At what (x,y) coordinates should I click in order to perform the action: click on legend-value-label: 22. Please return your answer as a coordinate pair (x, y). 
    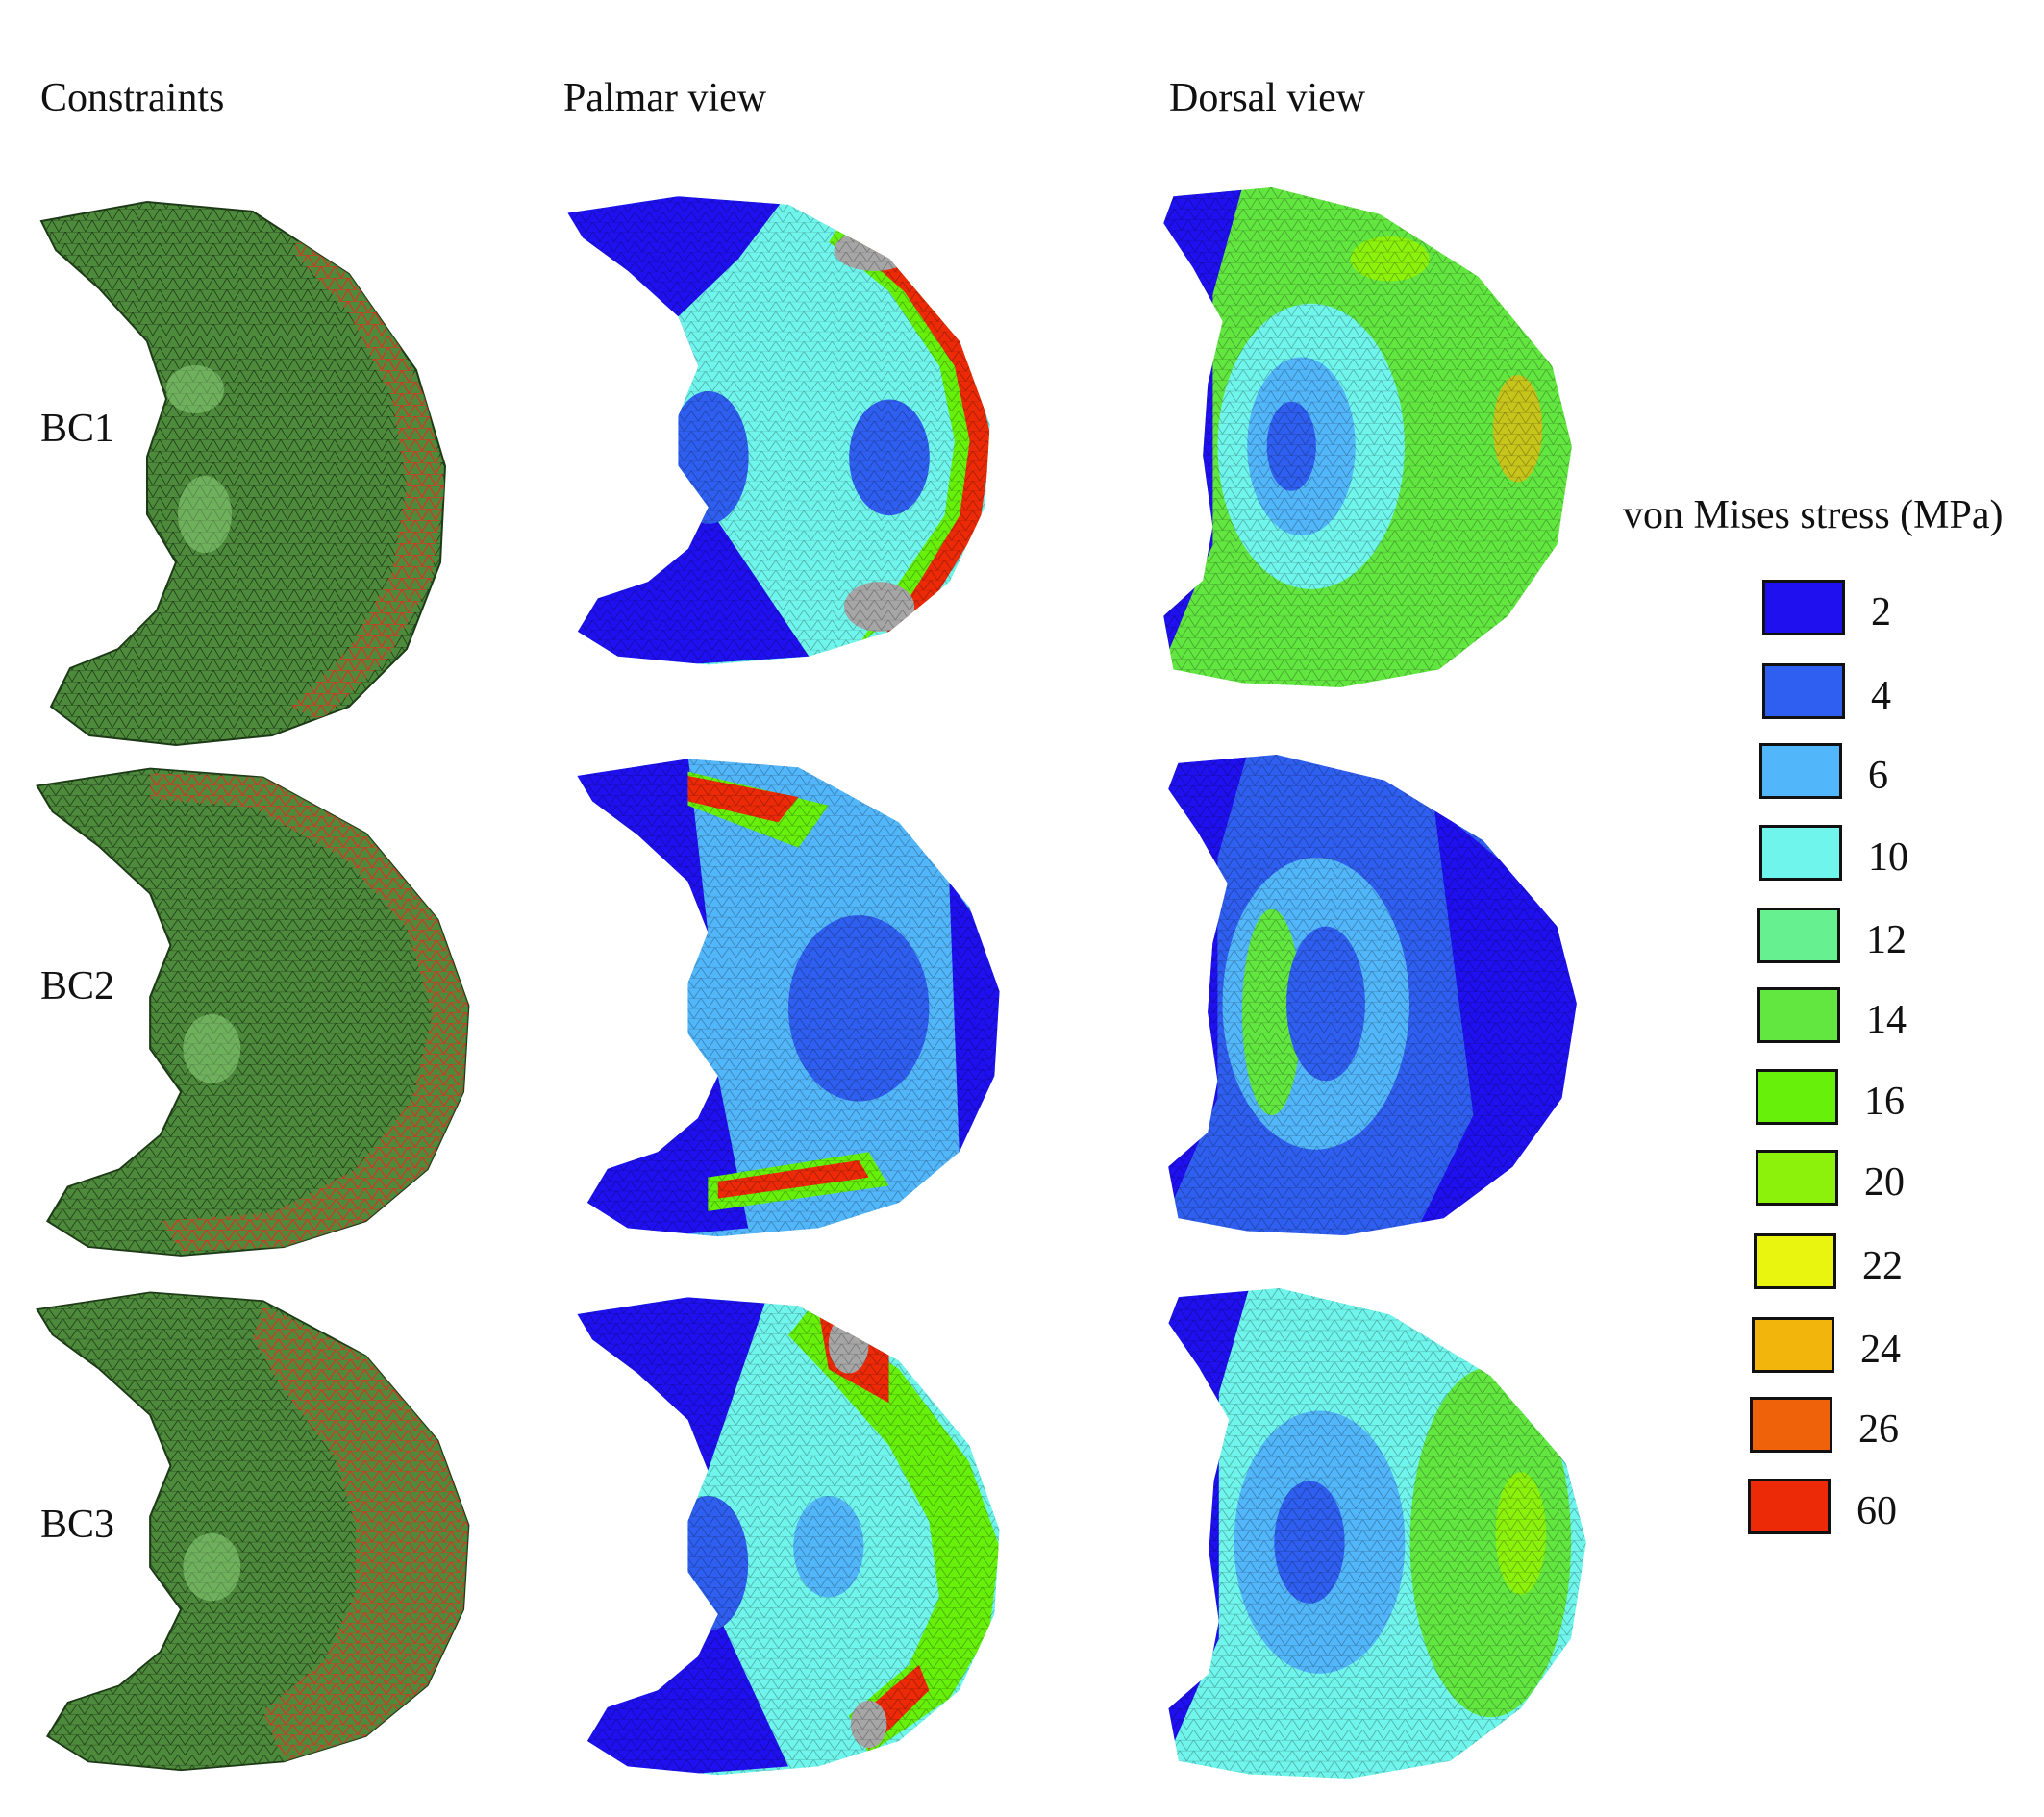
    Looking at the image, I should click on (1882, 1266).